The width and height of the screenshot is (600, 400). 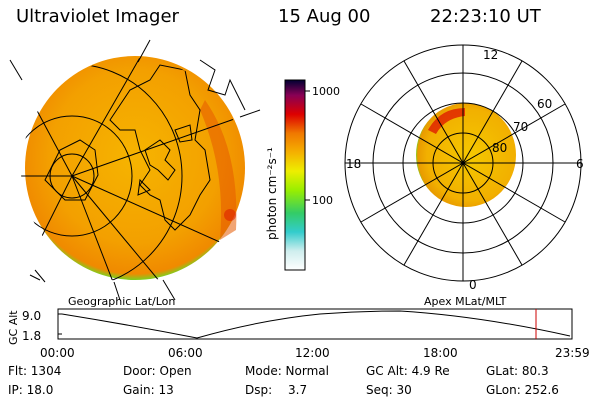 I want to click on coastline-greenland, so click(x=71, y=170).